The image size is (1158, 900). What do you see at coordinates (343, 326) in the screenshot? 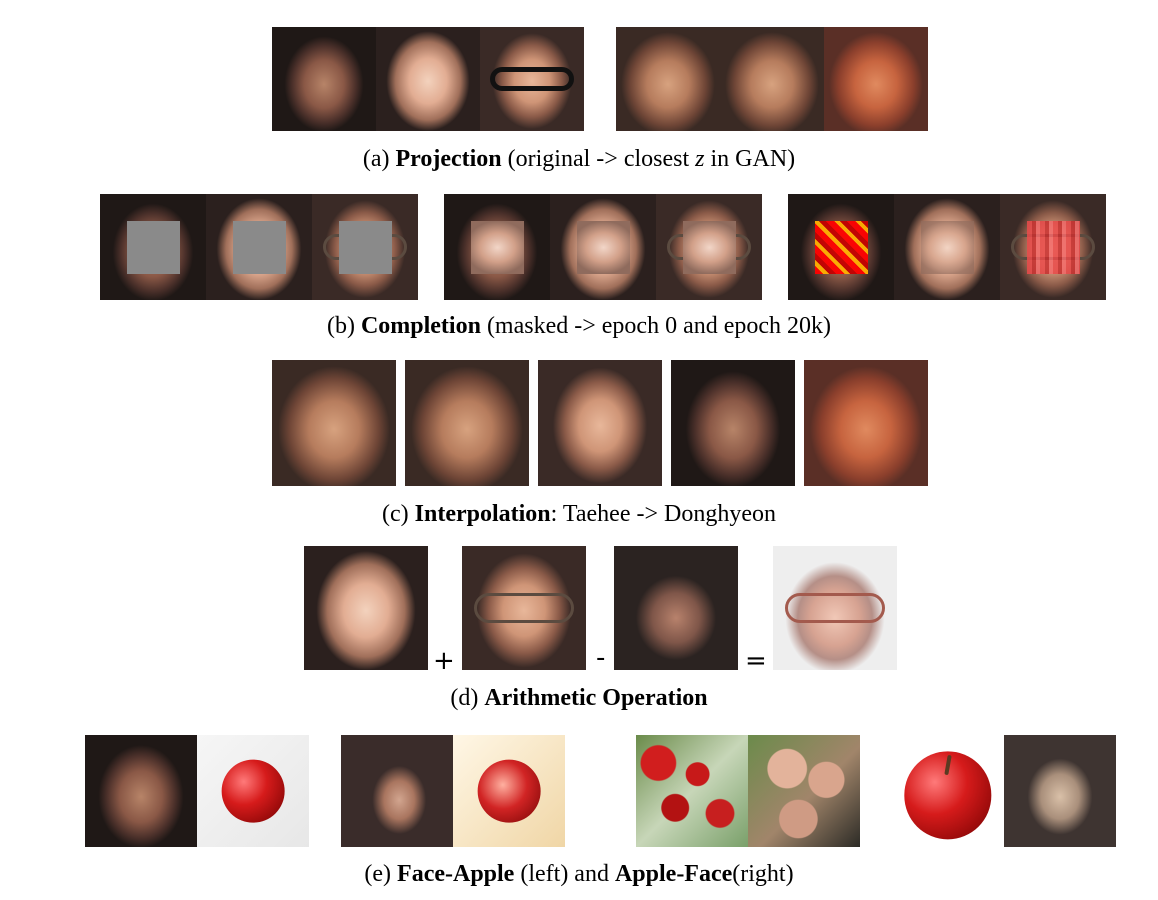
I see `caption-b-prefix: (b)` at bounding box center [343, 326].